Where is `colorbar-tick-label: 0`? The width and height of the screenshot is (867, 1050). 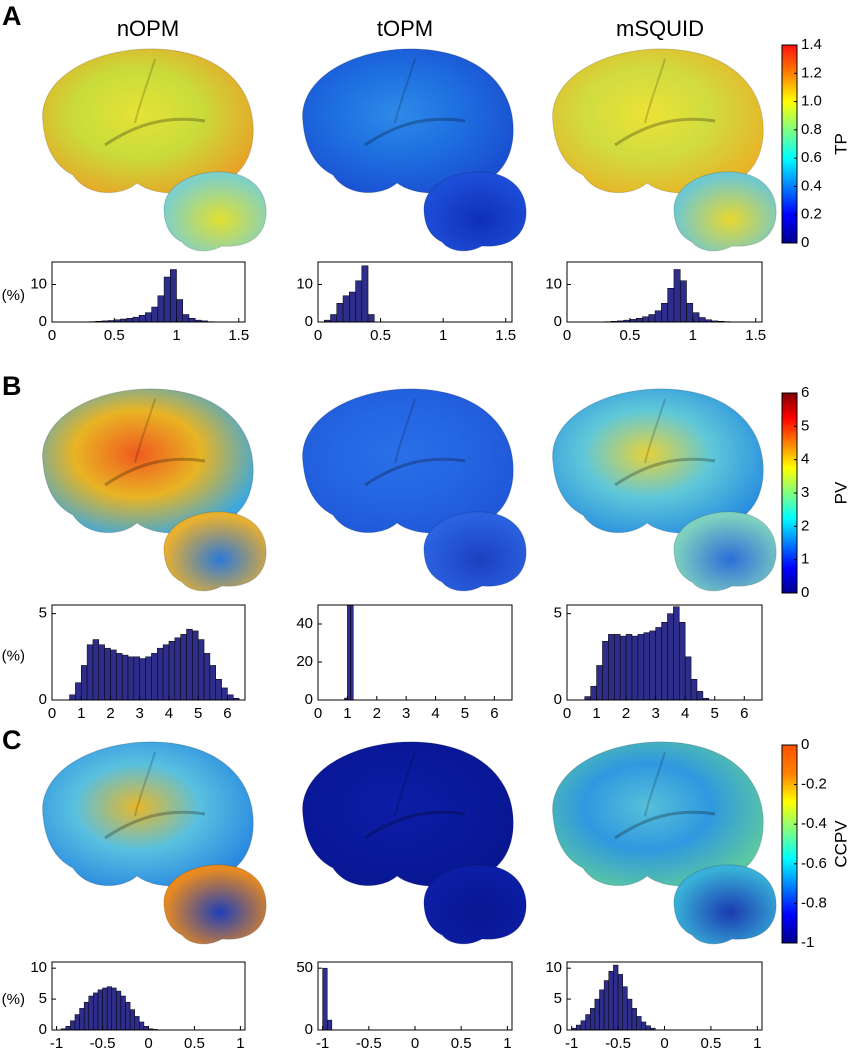
colorbar-tick-label: 0 is located at coordinates (805, 744).